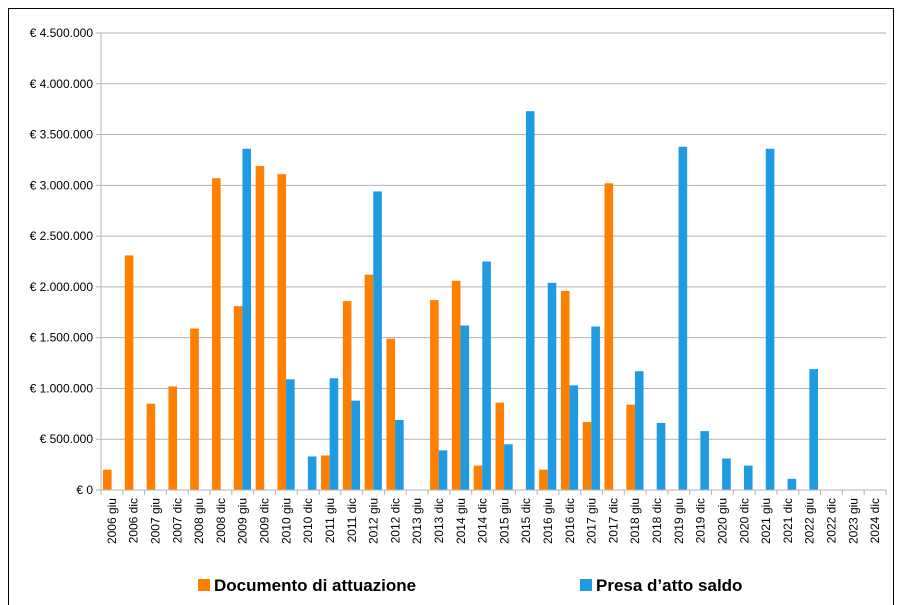 Image resolution: width=902 pixels, height=605 pixels. Describe the element at coordinates (504, 521) in the screenshot. I see `x-tick-label: 2015 giu` at that location.